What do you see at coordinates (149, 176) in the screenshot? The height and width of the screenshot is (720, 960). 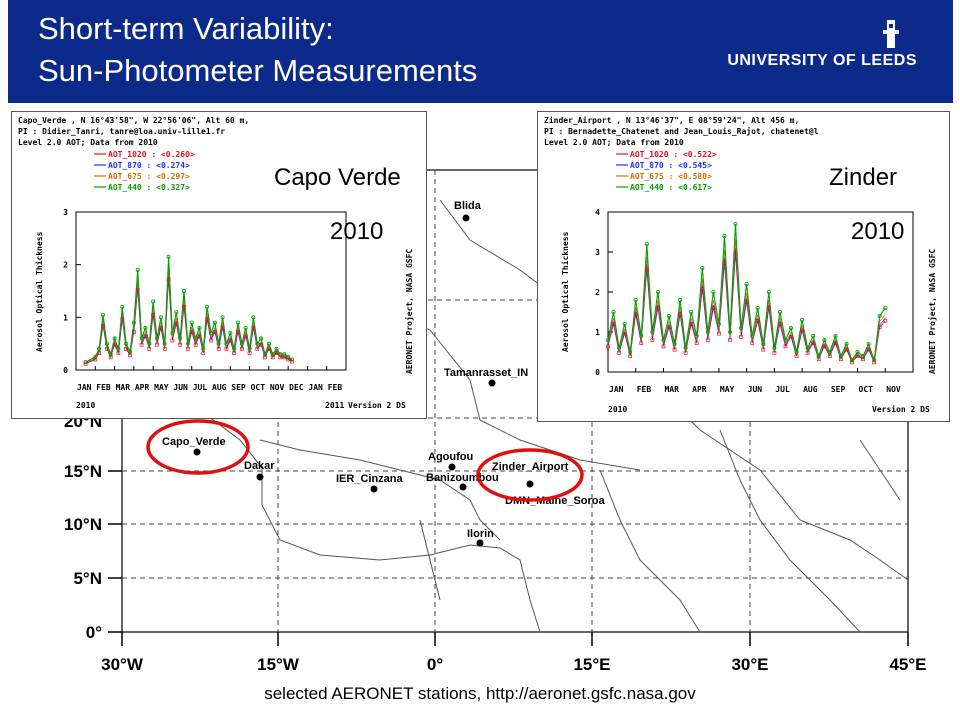 I see `legend-entry: AOT_675 : <0.297>` at bounding box center [149, 176].